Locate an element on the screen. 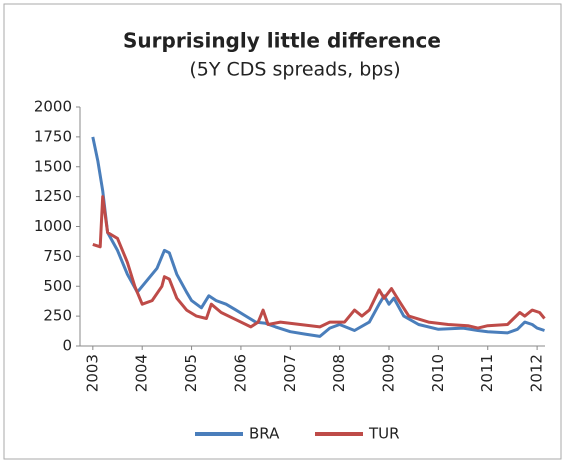  legend-label: BRA is located at coordinates (264, 434).